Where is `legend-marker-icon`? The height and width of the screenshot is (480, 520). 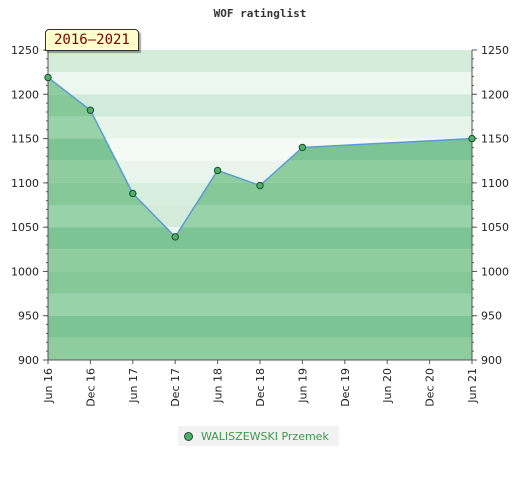
legend-marker-icon is located at coordinates (188, 436).